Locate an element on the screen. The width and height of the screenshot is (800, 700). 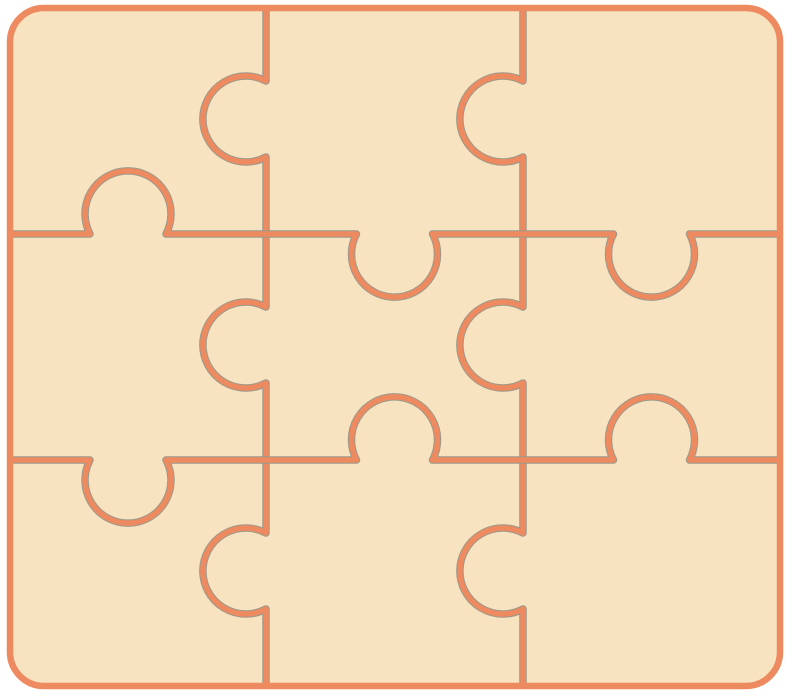
piece-r2-c1 is located at coordinates (394, 573).